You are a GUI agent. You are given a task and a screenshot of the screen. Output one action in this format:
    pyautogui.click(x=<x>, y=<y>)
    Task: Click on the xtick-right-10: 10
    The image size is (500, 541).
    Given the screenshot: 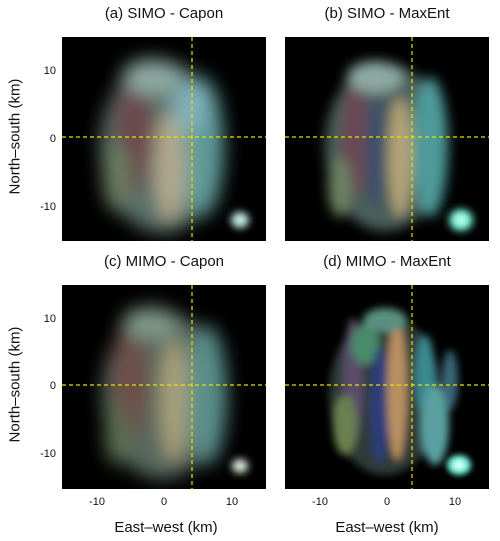 What is the action you would take?
    pyautogui.click(x=455, y=502)
    